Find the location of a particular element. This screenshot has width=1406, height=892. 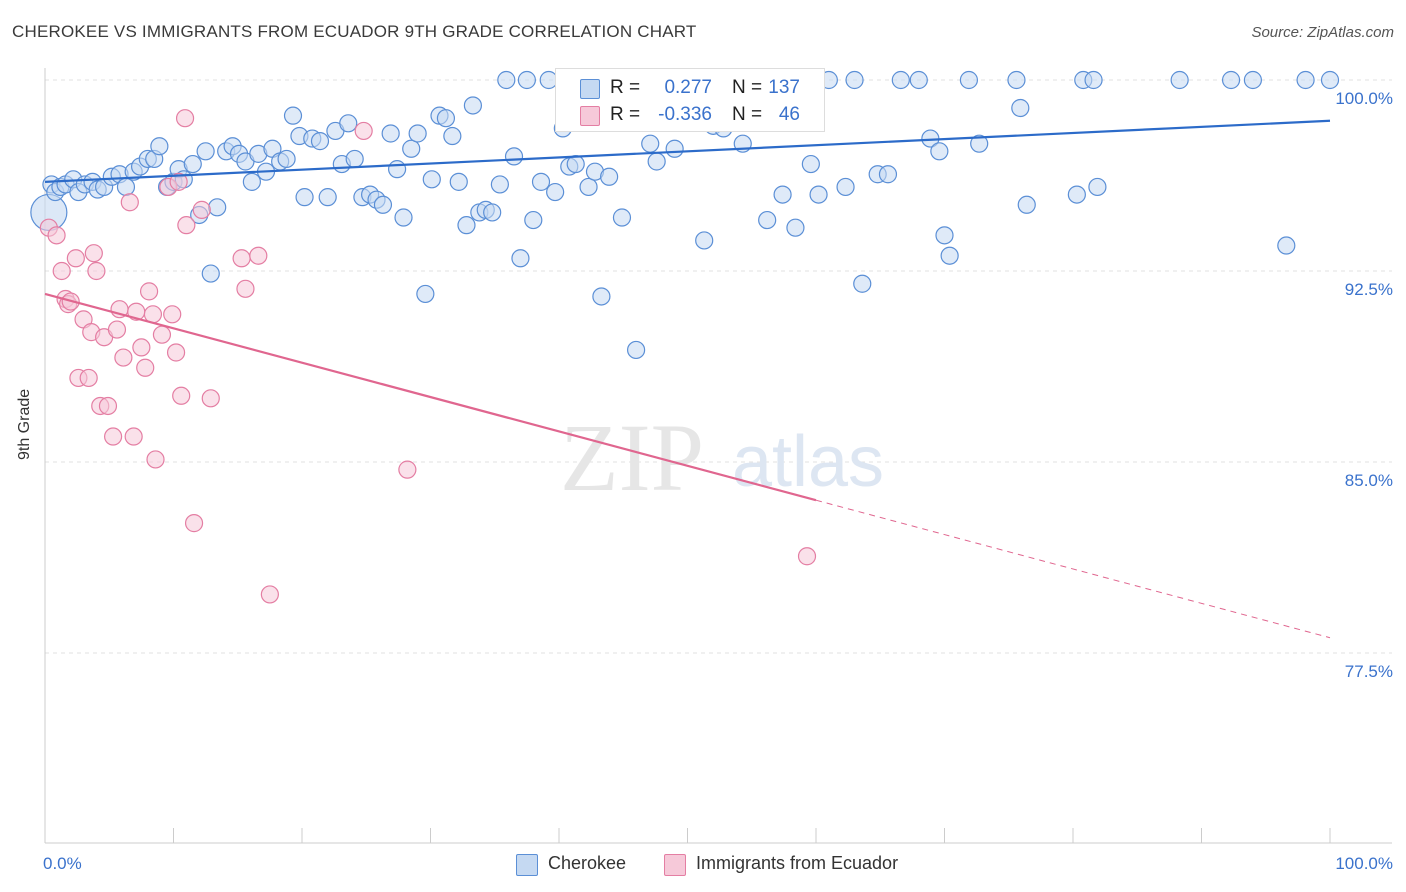

ecuador-legend-label: Immigrants from Ecuador is located at coordinates (797, 863).